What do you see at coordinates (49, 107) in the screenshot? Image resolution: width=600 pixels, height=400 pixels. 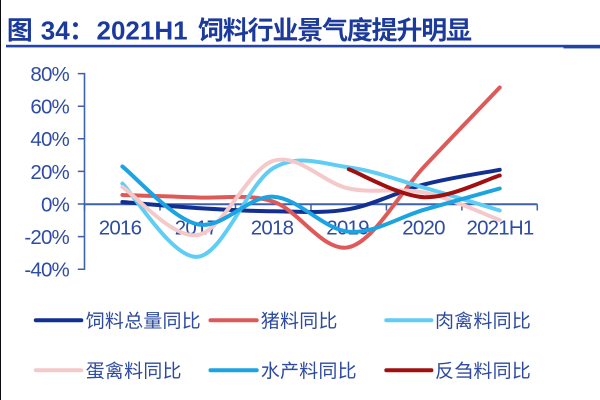 I see `svg-text: 60%` at bounding box center [49, 107].